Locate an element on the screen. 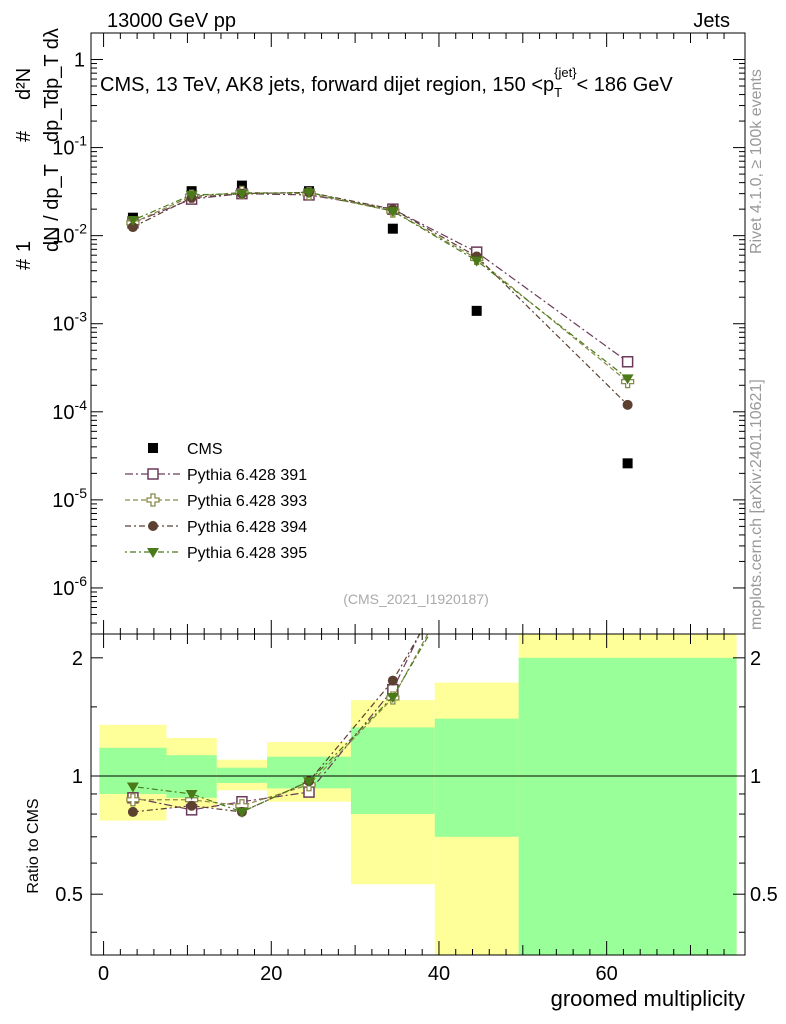 The width and height of the screenshot is (786, 1024). rivet-label: Rivet 4.1.0, ≥ 100k events is located at coordinates (756, 161).